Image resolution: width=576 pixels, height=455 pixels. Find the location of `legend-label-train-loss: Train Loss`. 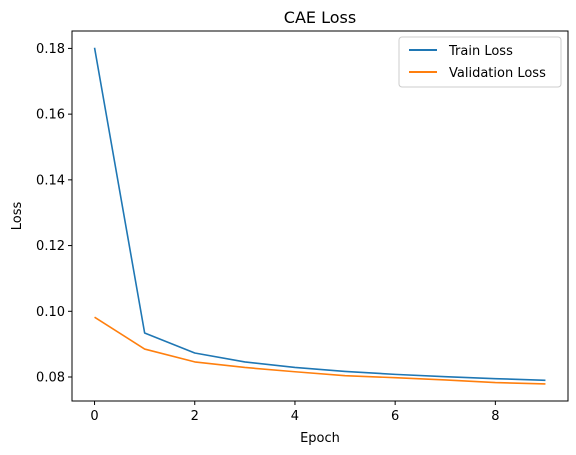

legend-label-train-loss: Train Loss is located at coordinates (480, 51).